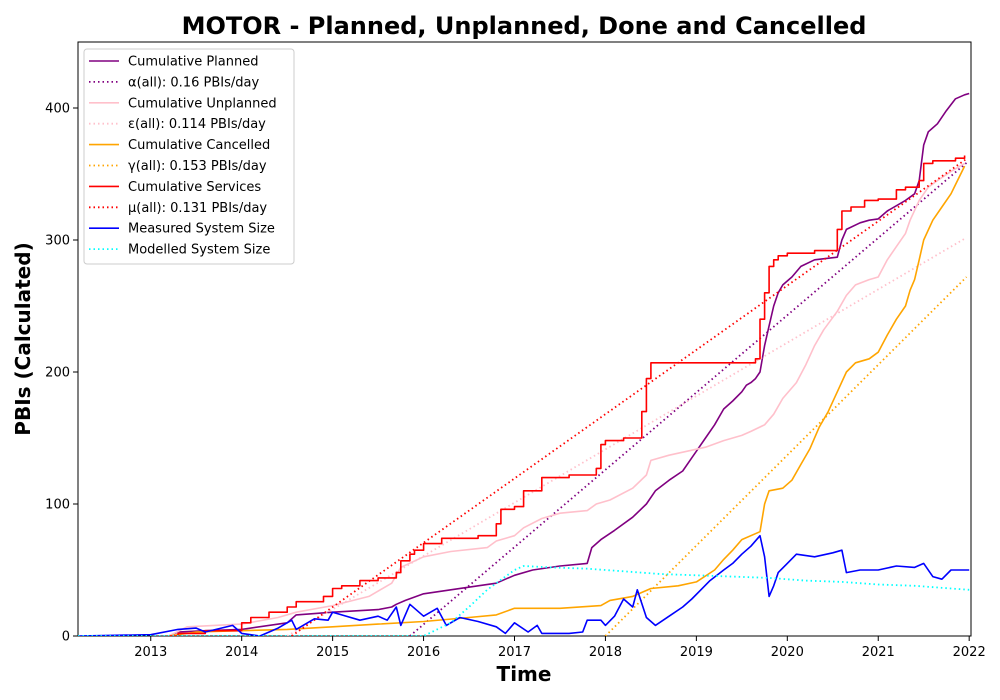 This screenshot has height=700, width=1000. What do you see at coordinates (197, 166) in the screenshot?
I see `legend-label-5: γ(all): 0.153 PBIs/day` at bounding box center [197, 166].